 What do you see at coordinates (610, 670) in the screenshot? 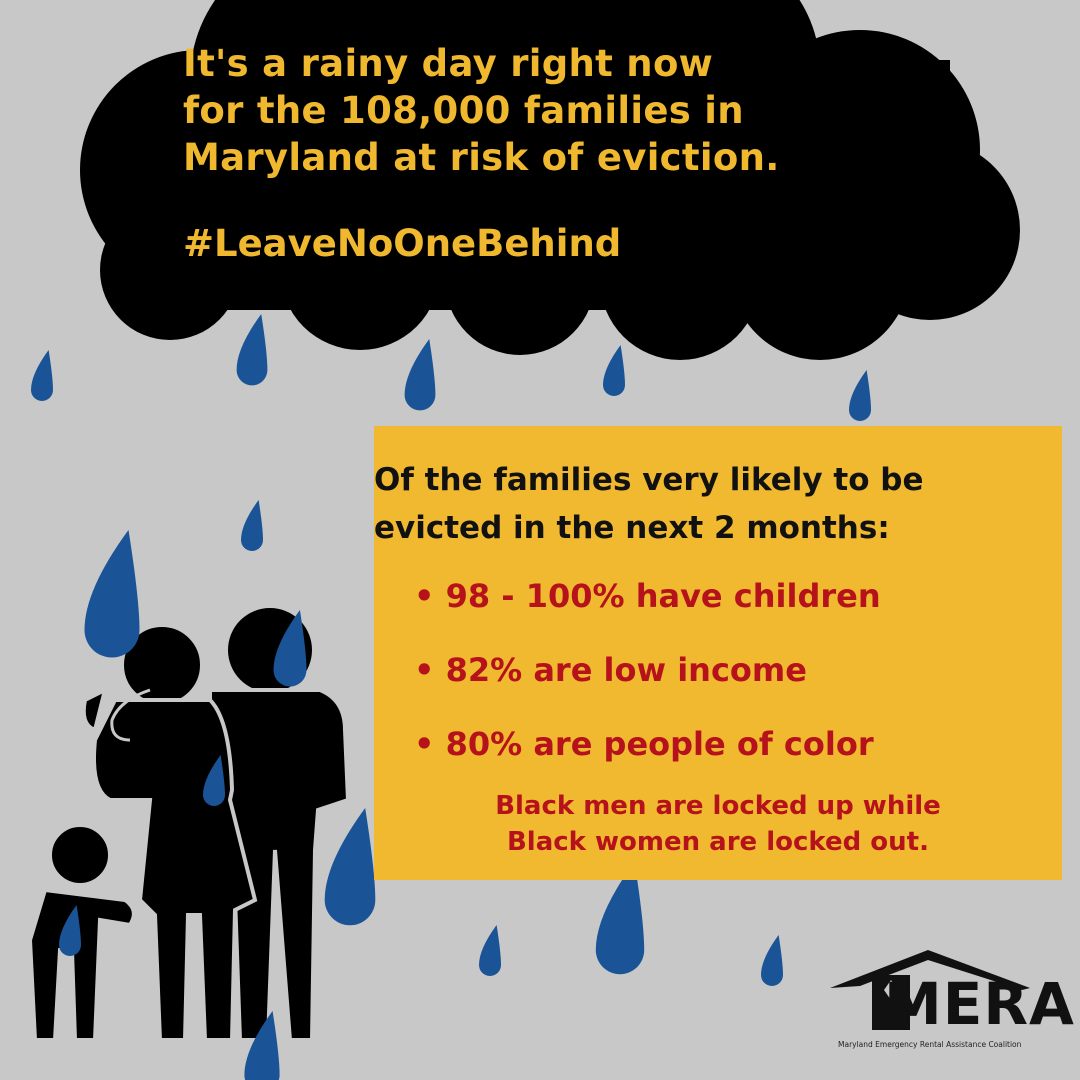
I see `stat-bullet-income: • 82% are low income` at bounding box center [610, 670].